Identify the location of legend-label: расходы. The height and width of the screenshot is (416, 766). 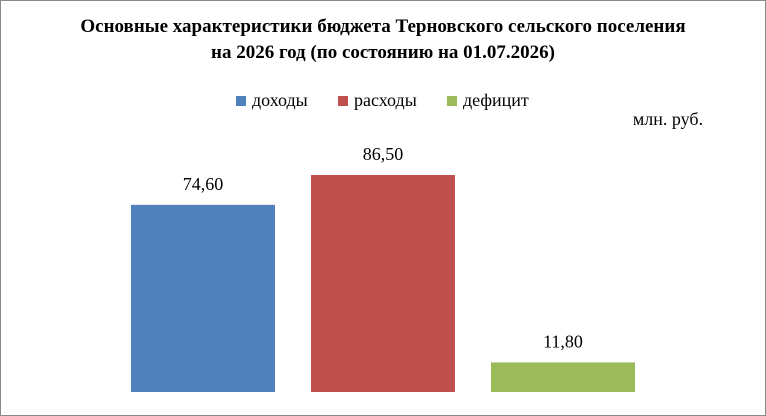
(385, 100).